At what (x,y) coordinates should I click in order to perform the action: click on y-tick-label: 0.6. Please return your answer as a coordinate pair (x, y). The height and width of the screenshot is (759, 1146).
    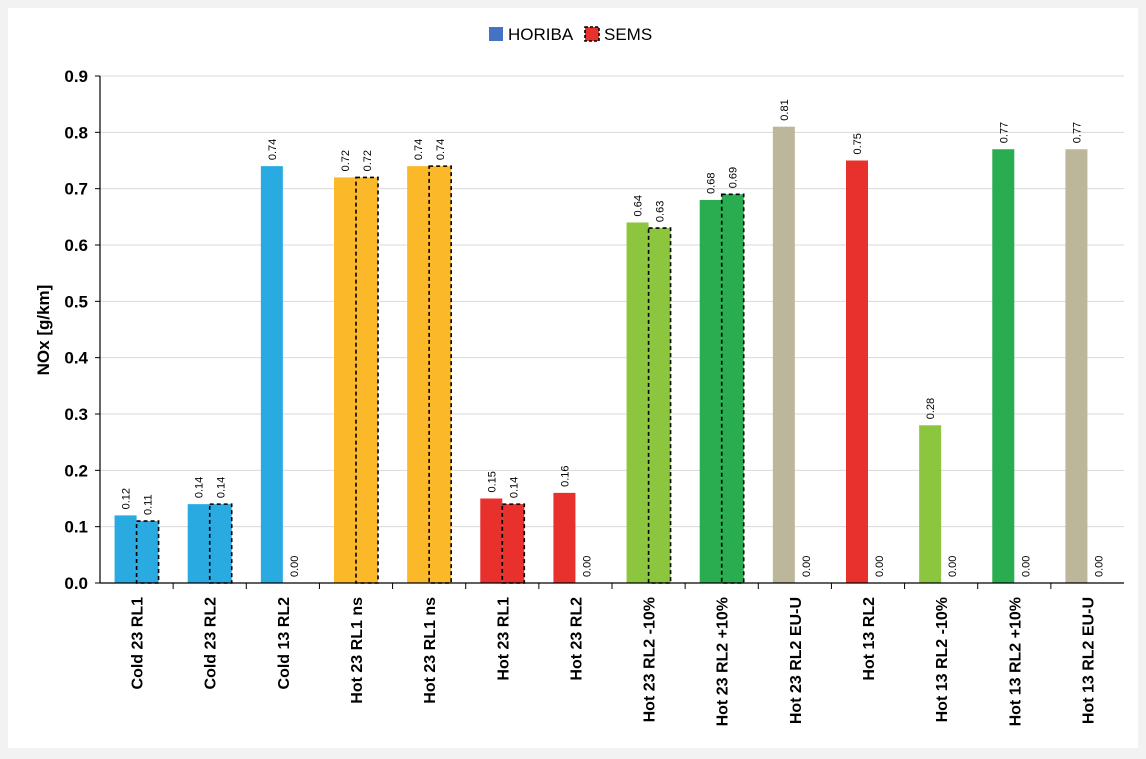
    Looking at the image, I should click on (76, 245).